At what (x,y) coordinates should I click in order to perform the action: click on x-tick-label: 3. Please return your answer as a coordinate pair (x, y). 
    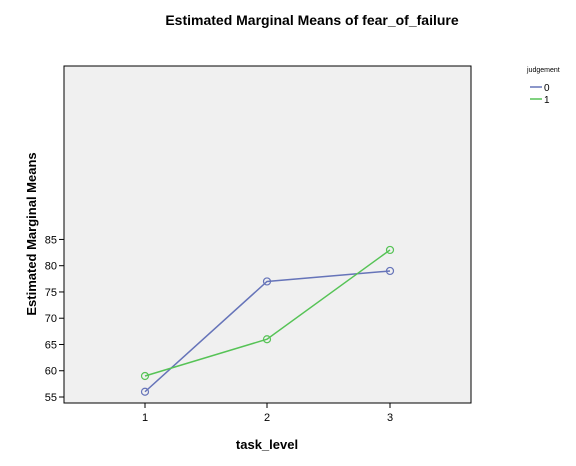
    Looking at the image, I should click on (390, 418).